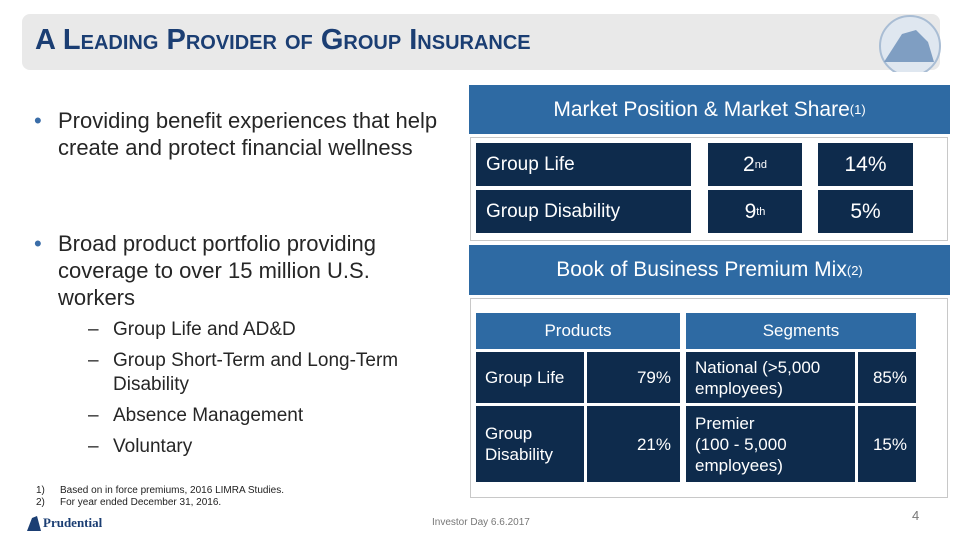 The height and width of the screenshot is (540, 960). Describe the element at coordinates (801, 331) in the screenshot. I see `table-header: Segments` at that location.